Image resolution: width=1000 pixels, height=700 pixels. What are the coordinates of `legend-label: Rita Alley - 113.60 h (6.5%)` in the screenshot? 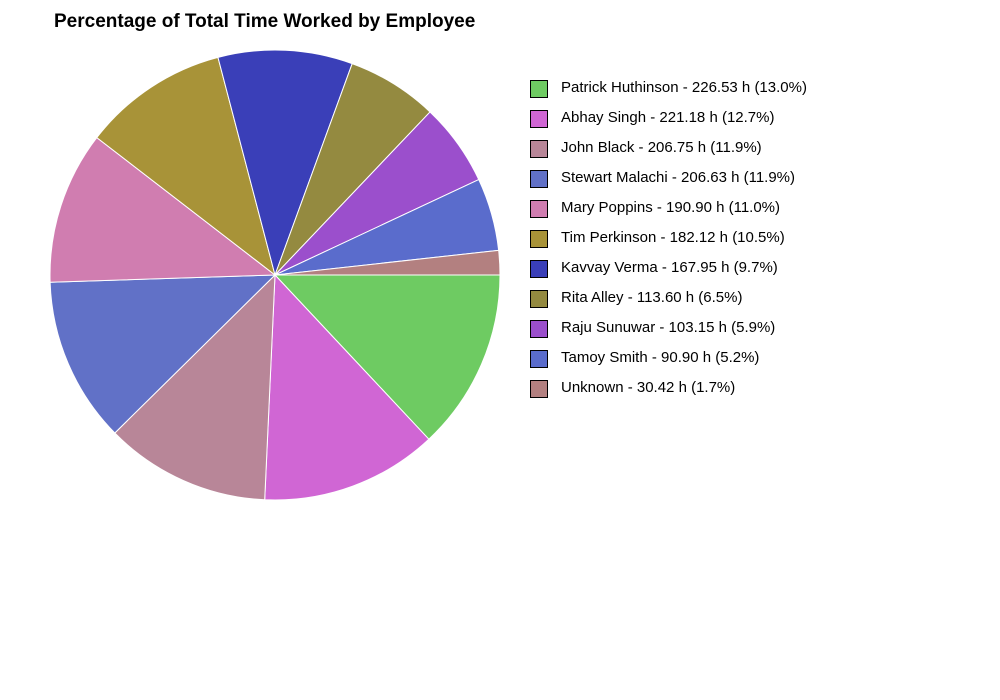 It's located at (652, 297).